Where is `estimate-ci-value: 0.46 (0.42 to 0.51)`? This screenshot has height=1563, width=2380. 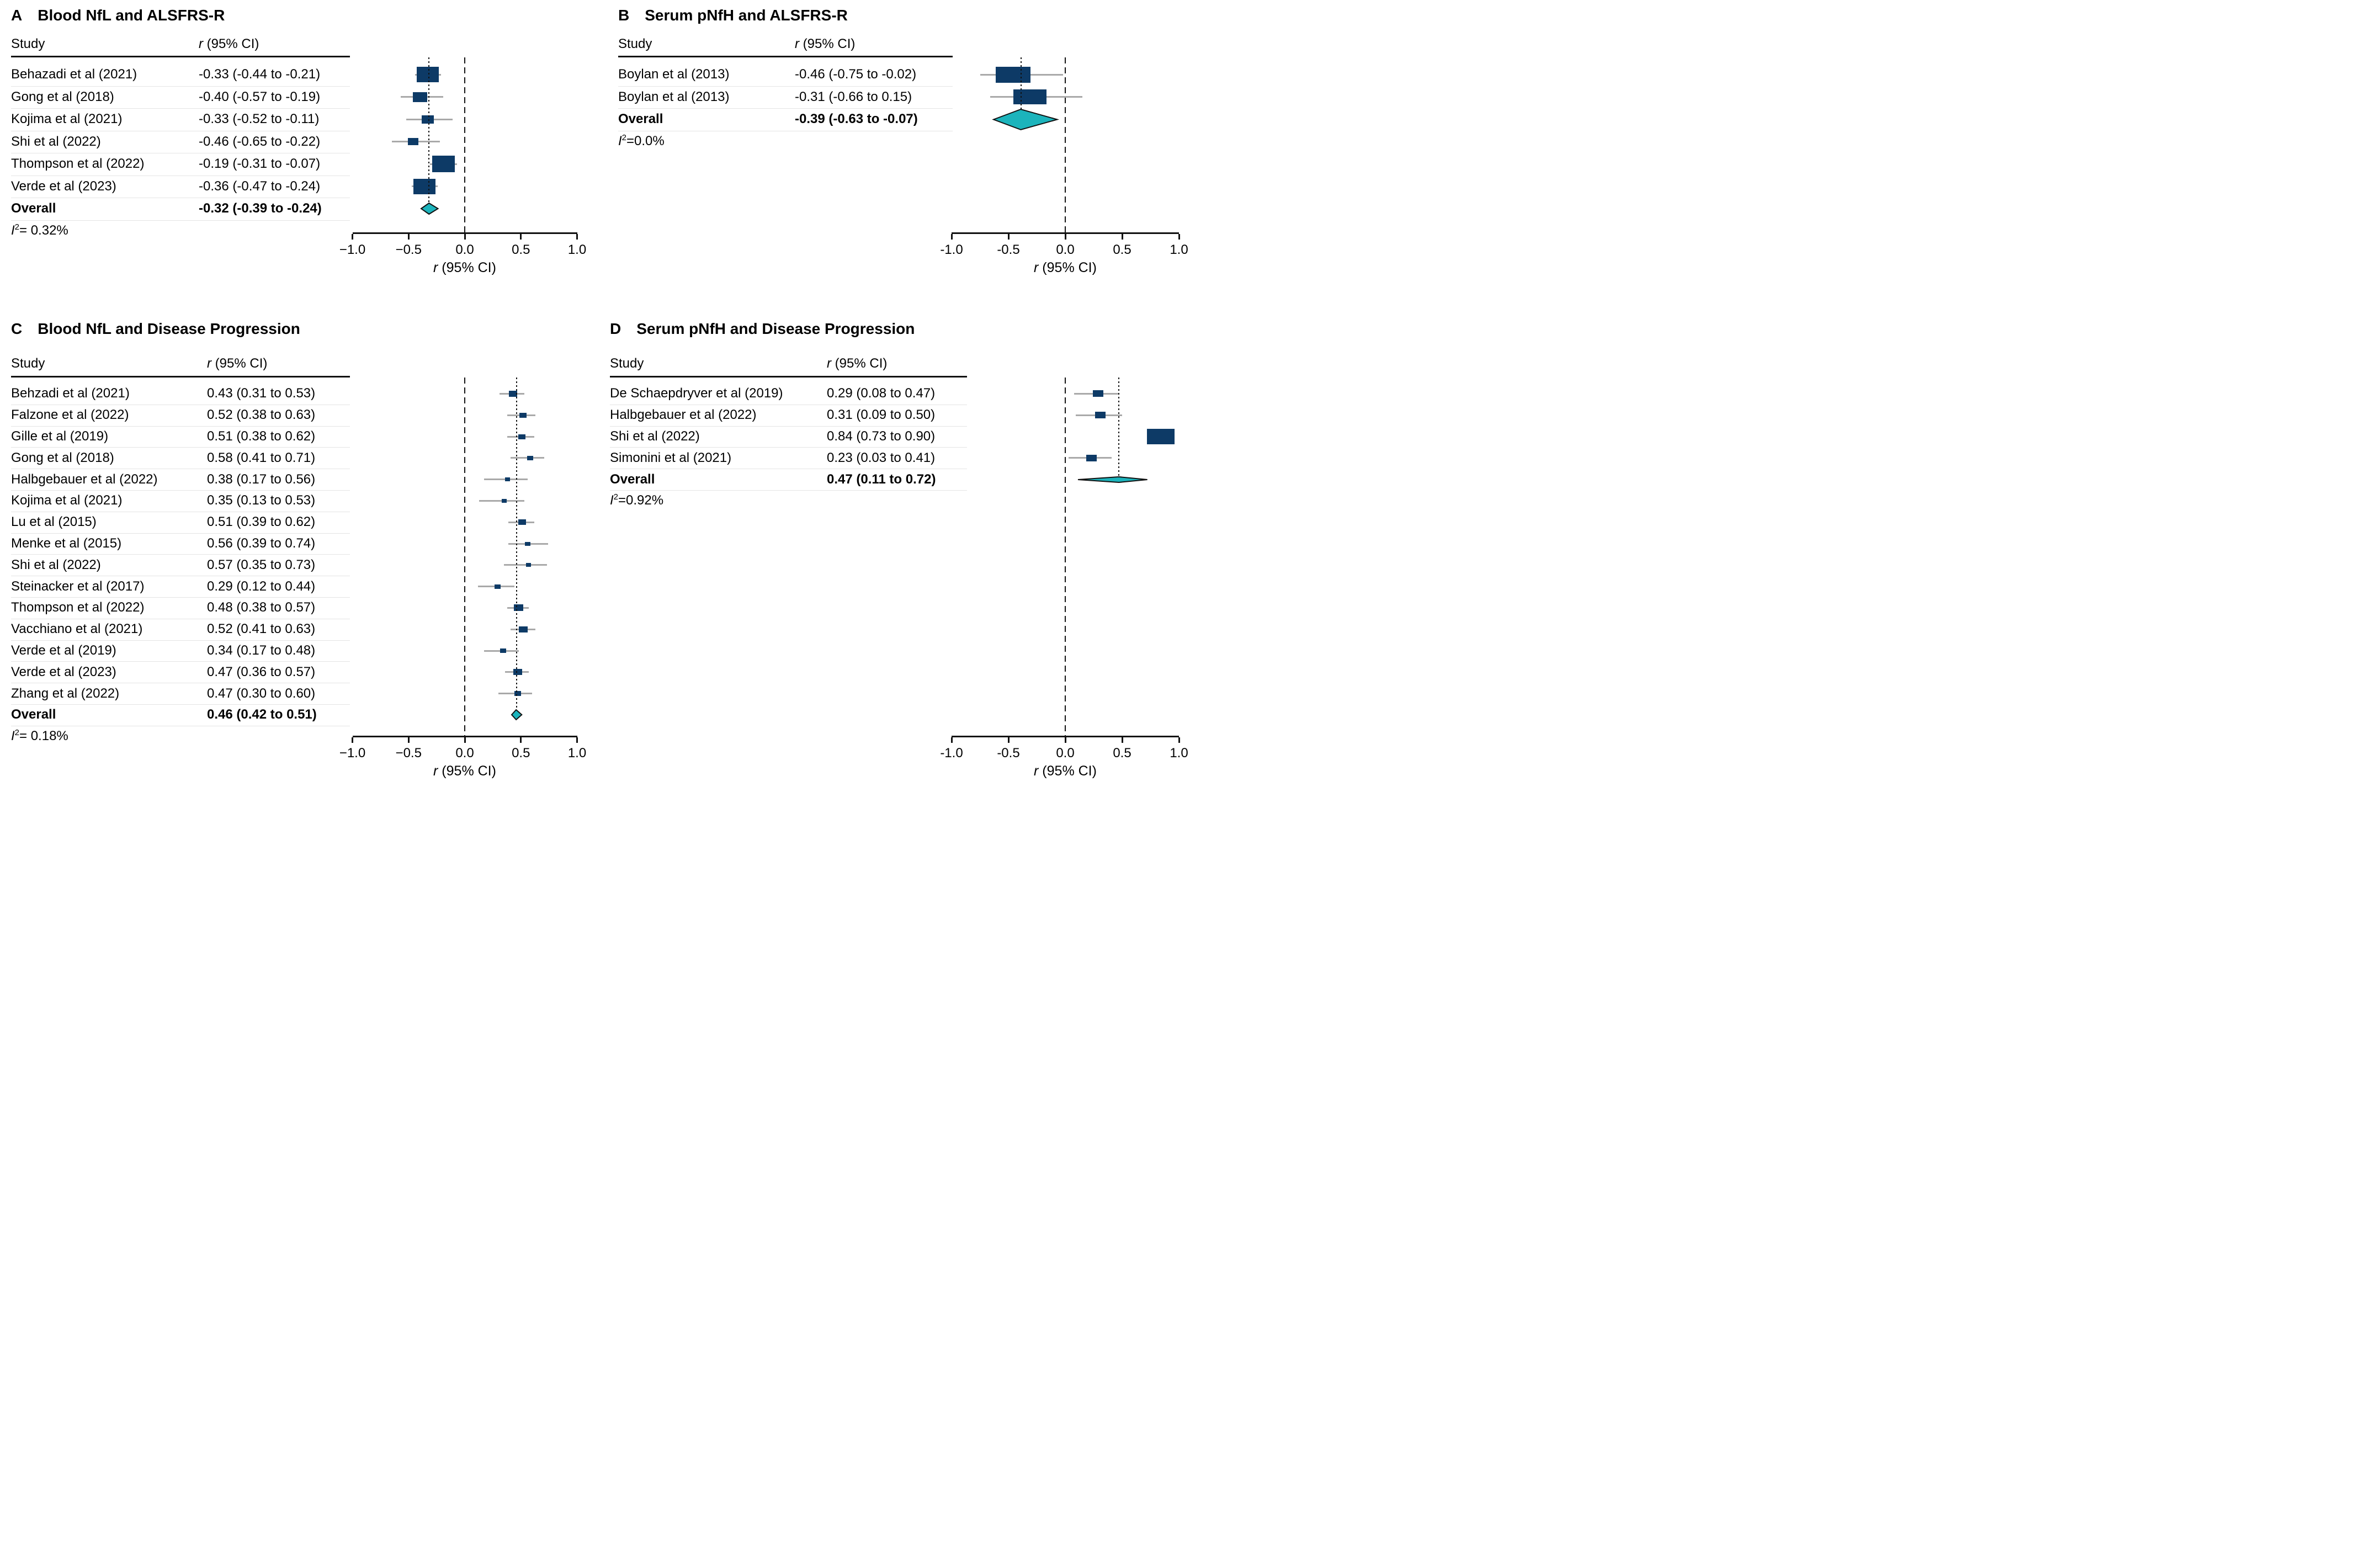
estimate-ci-value: 0.46 (0.42 to 0.51) is located at coordinates (262, 715).